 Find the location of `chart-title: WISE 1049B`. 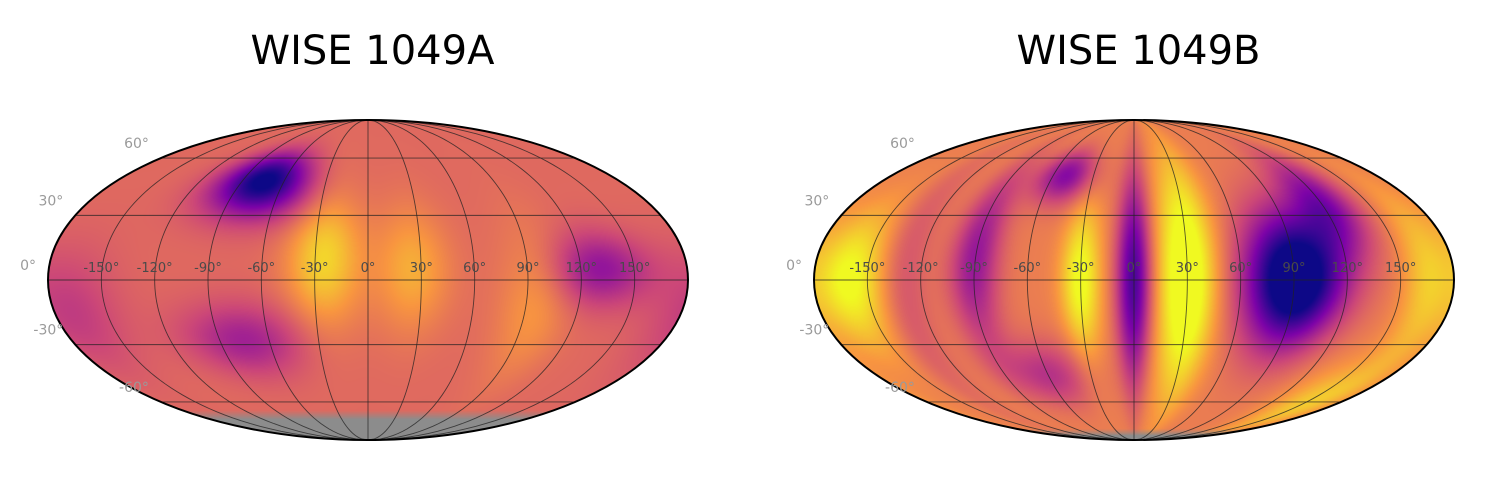

chart-title: WISE 1049B is located at coordinates (1138, 51).